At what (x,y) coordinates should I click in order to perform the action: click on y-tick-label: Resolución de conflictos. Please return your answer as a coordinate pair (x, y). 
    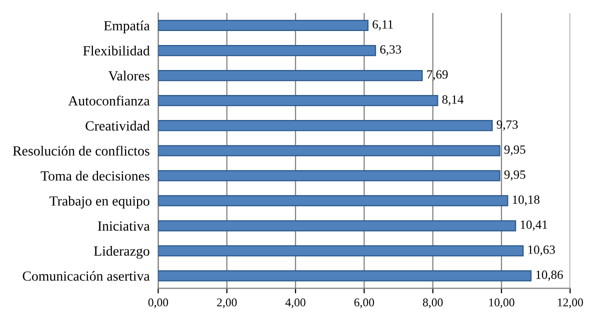
    Looking at the image, I should click on (81, 151).